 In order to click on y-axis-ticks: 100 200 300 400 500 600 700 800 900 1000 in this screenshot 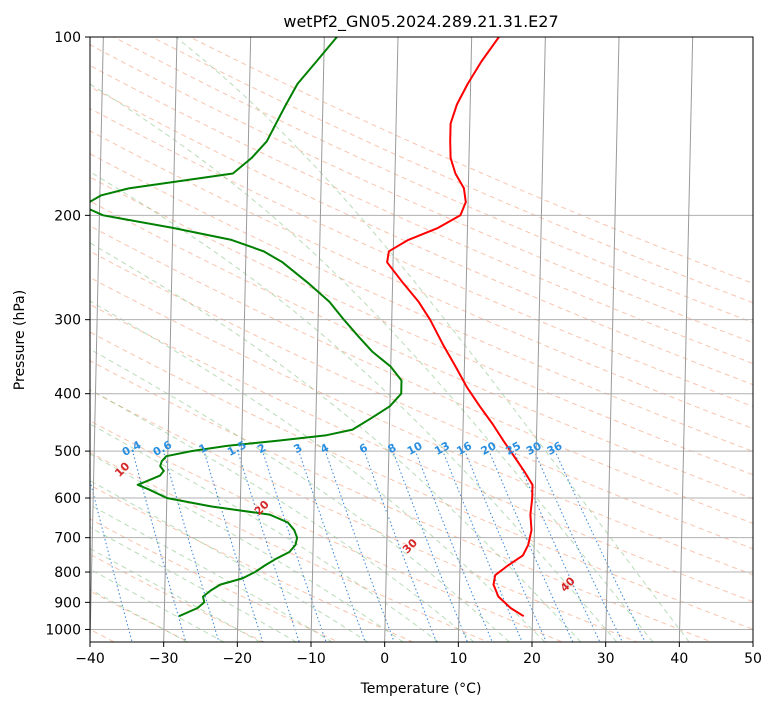, I will do `click(67, 334)`.